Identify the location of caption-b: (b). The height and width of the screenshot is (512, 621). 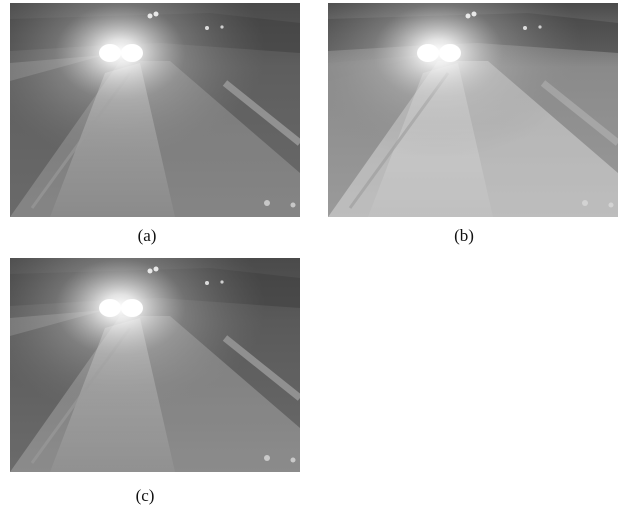
(464, 235).